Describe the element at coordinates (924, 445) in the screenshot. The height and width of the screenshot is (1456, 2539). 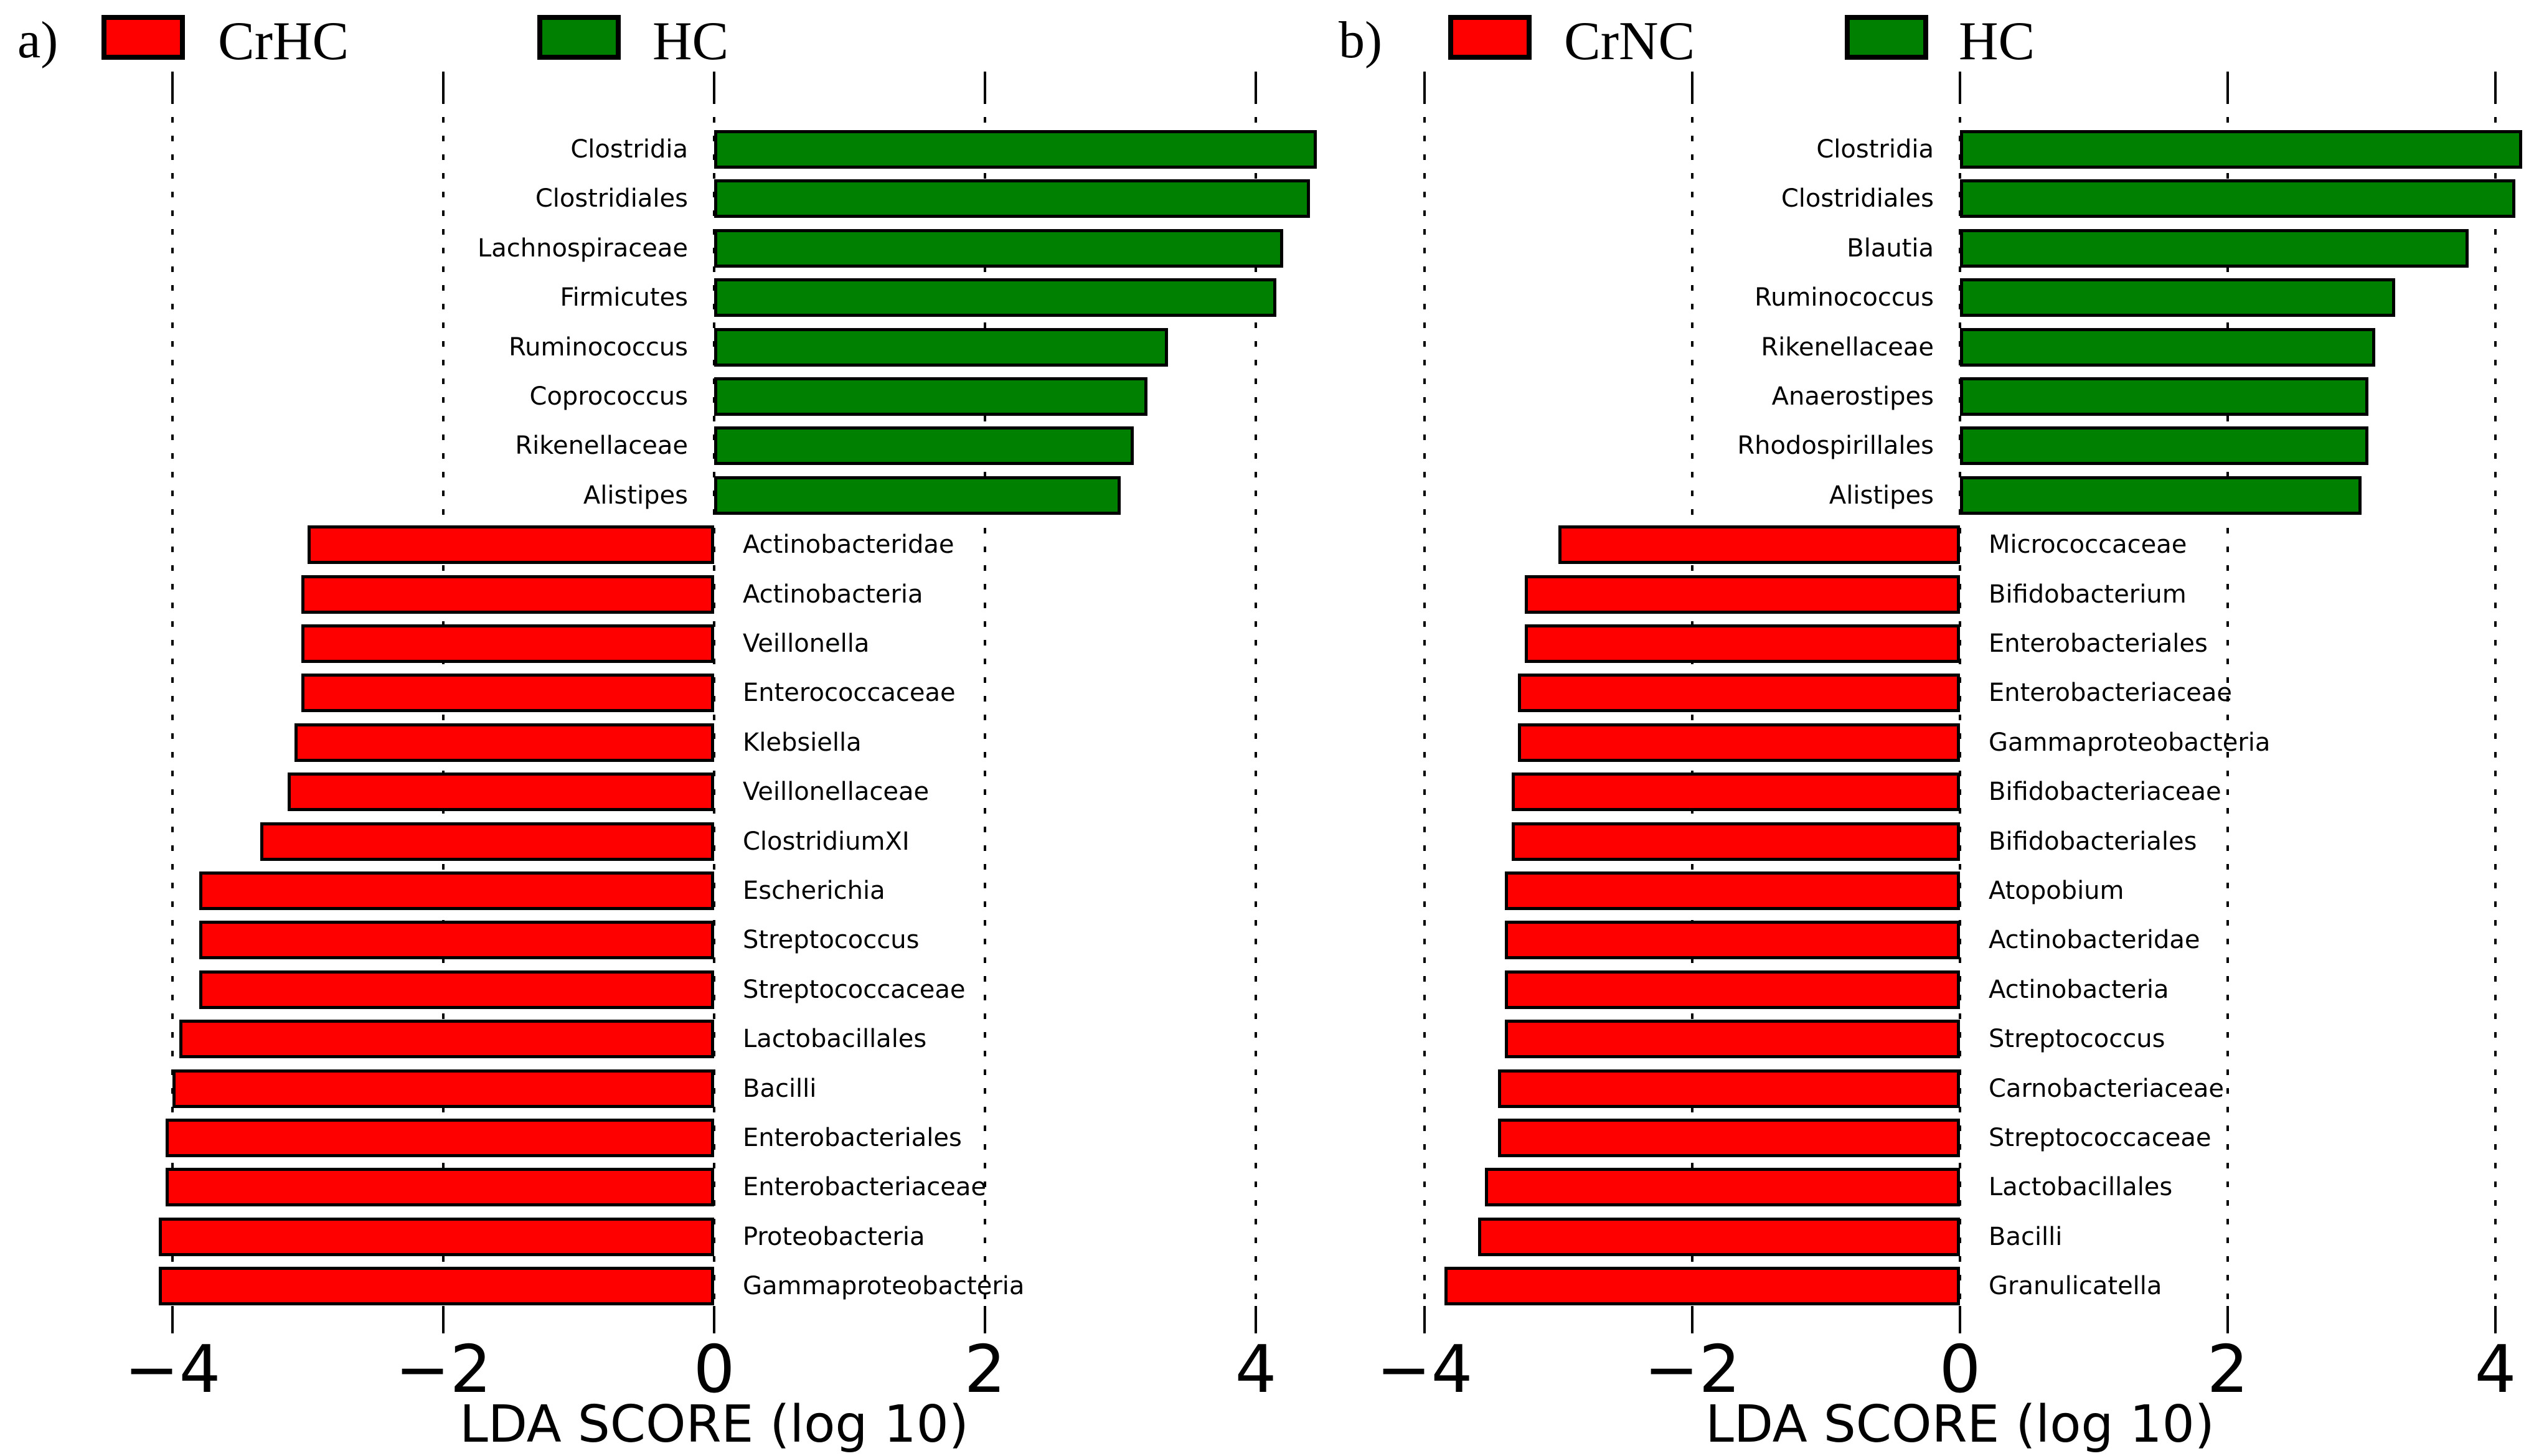
I see `bar-rikenellaceae` at that location.